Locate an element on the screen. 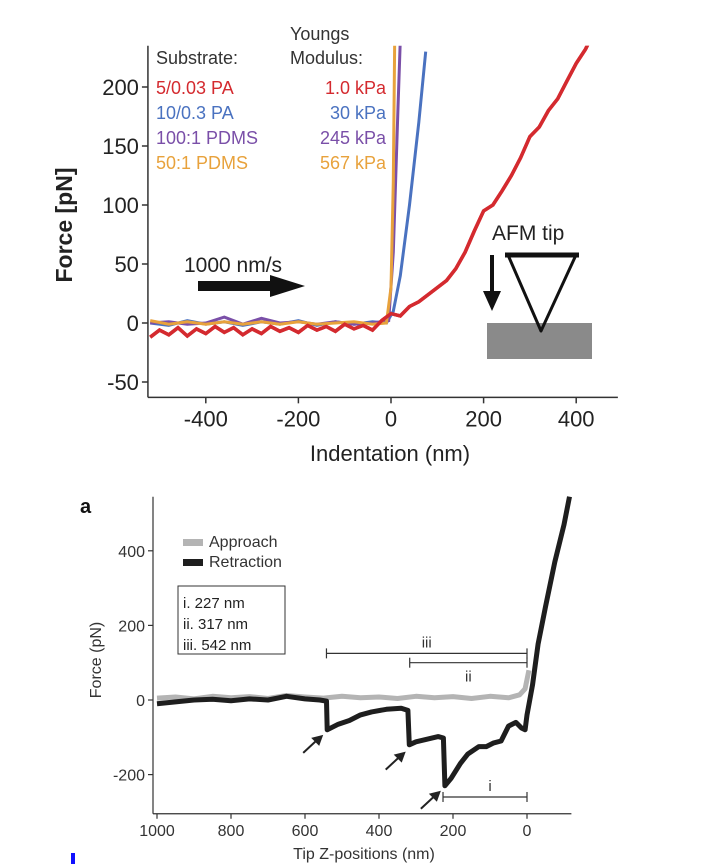 This screenshot has height=864, width=722. legend-swatch-retraction is located at coordinates (193, 562).